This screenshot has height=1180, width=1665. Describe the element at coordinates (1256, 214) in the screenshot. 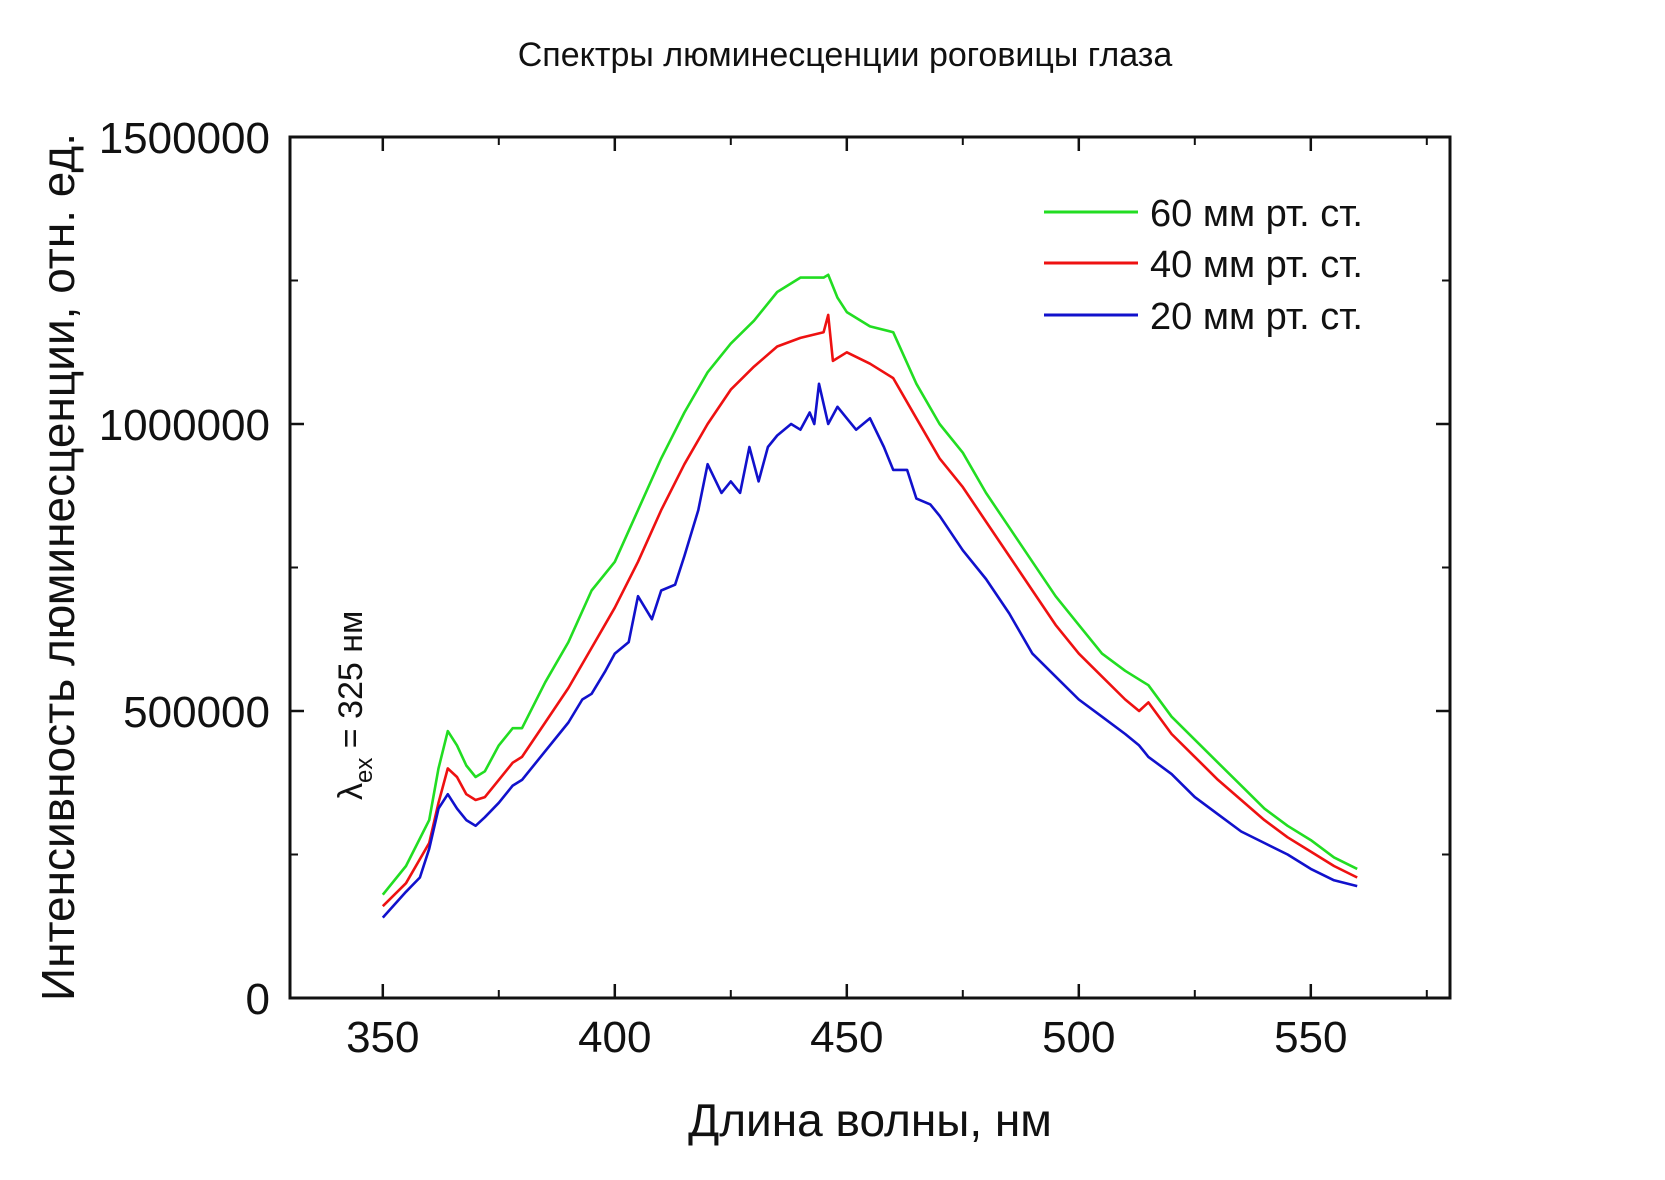

I see `legend-label-60: 60 мм рт. ст.` at that location.